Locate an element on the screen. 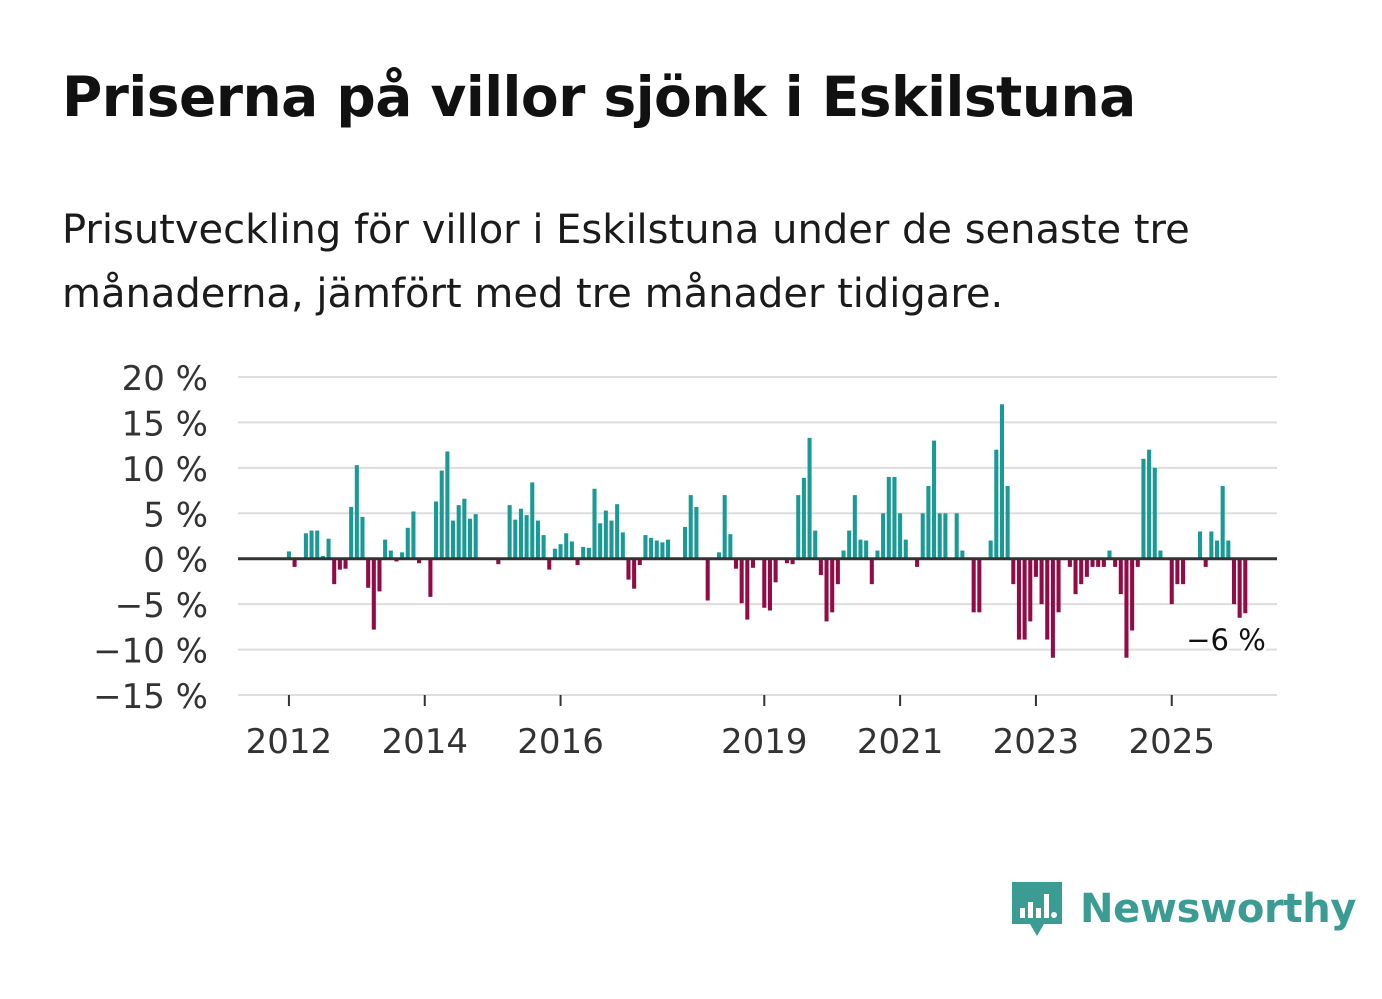 This screenshot has width=1382, height=999. y-tick-label: −10 % is located at coordinates (150, 652).